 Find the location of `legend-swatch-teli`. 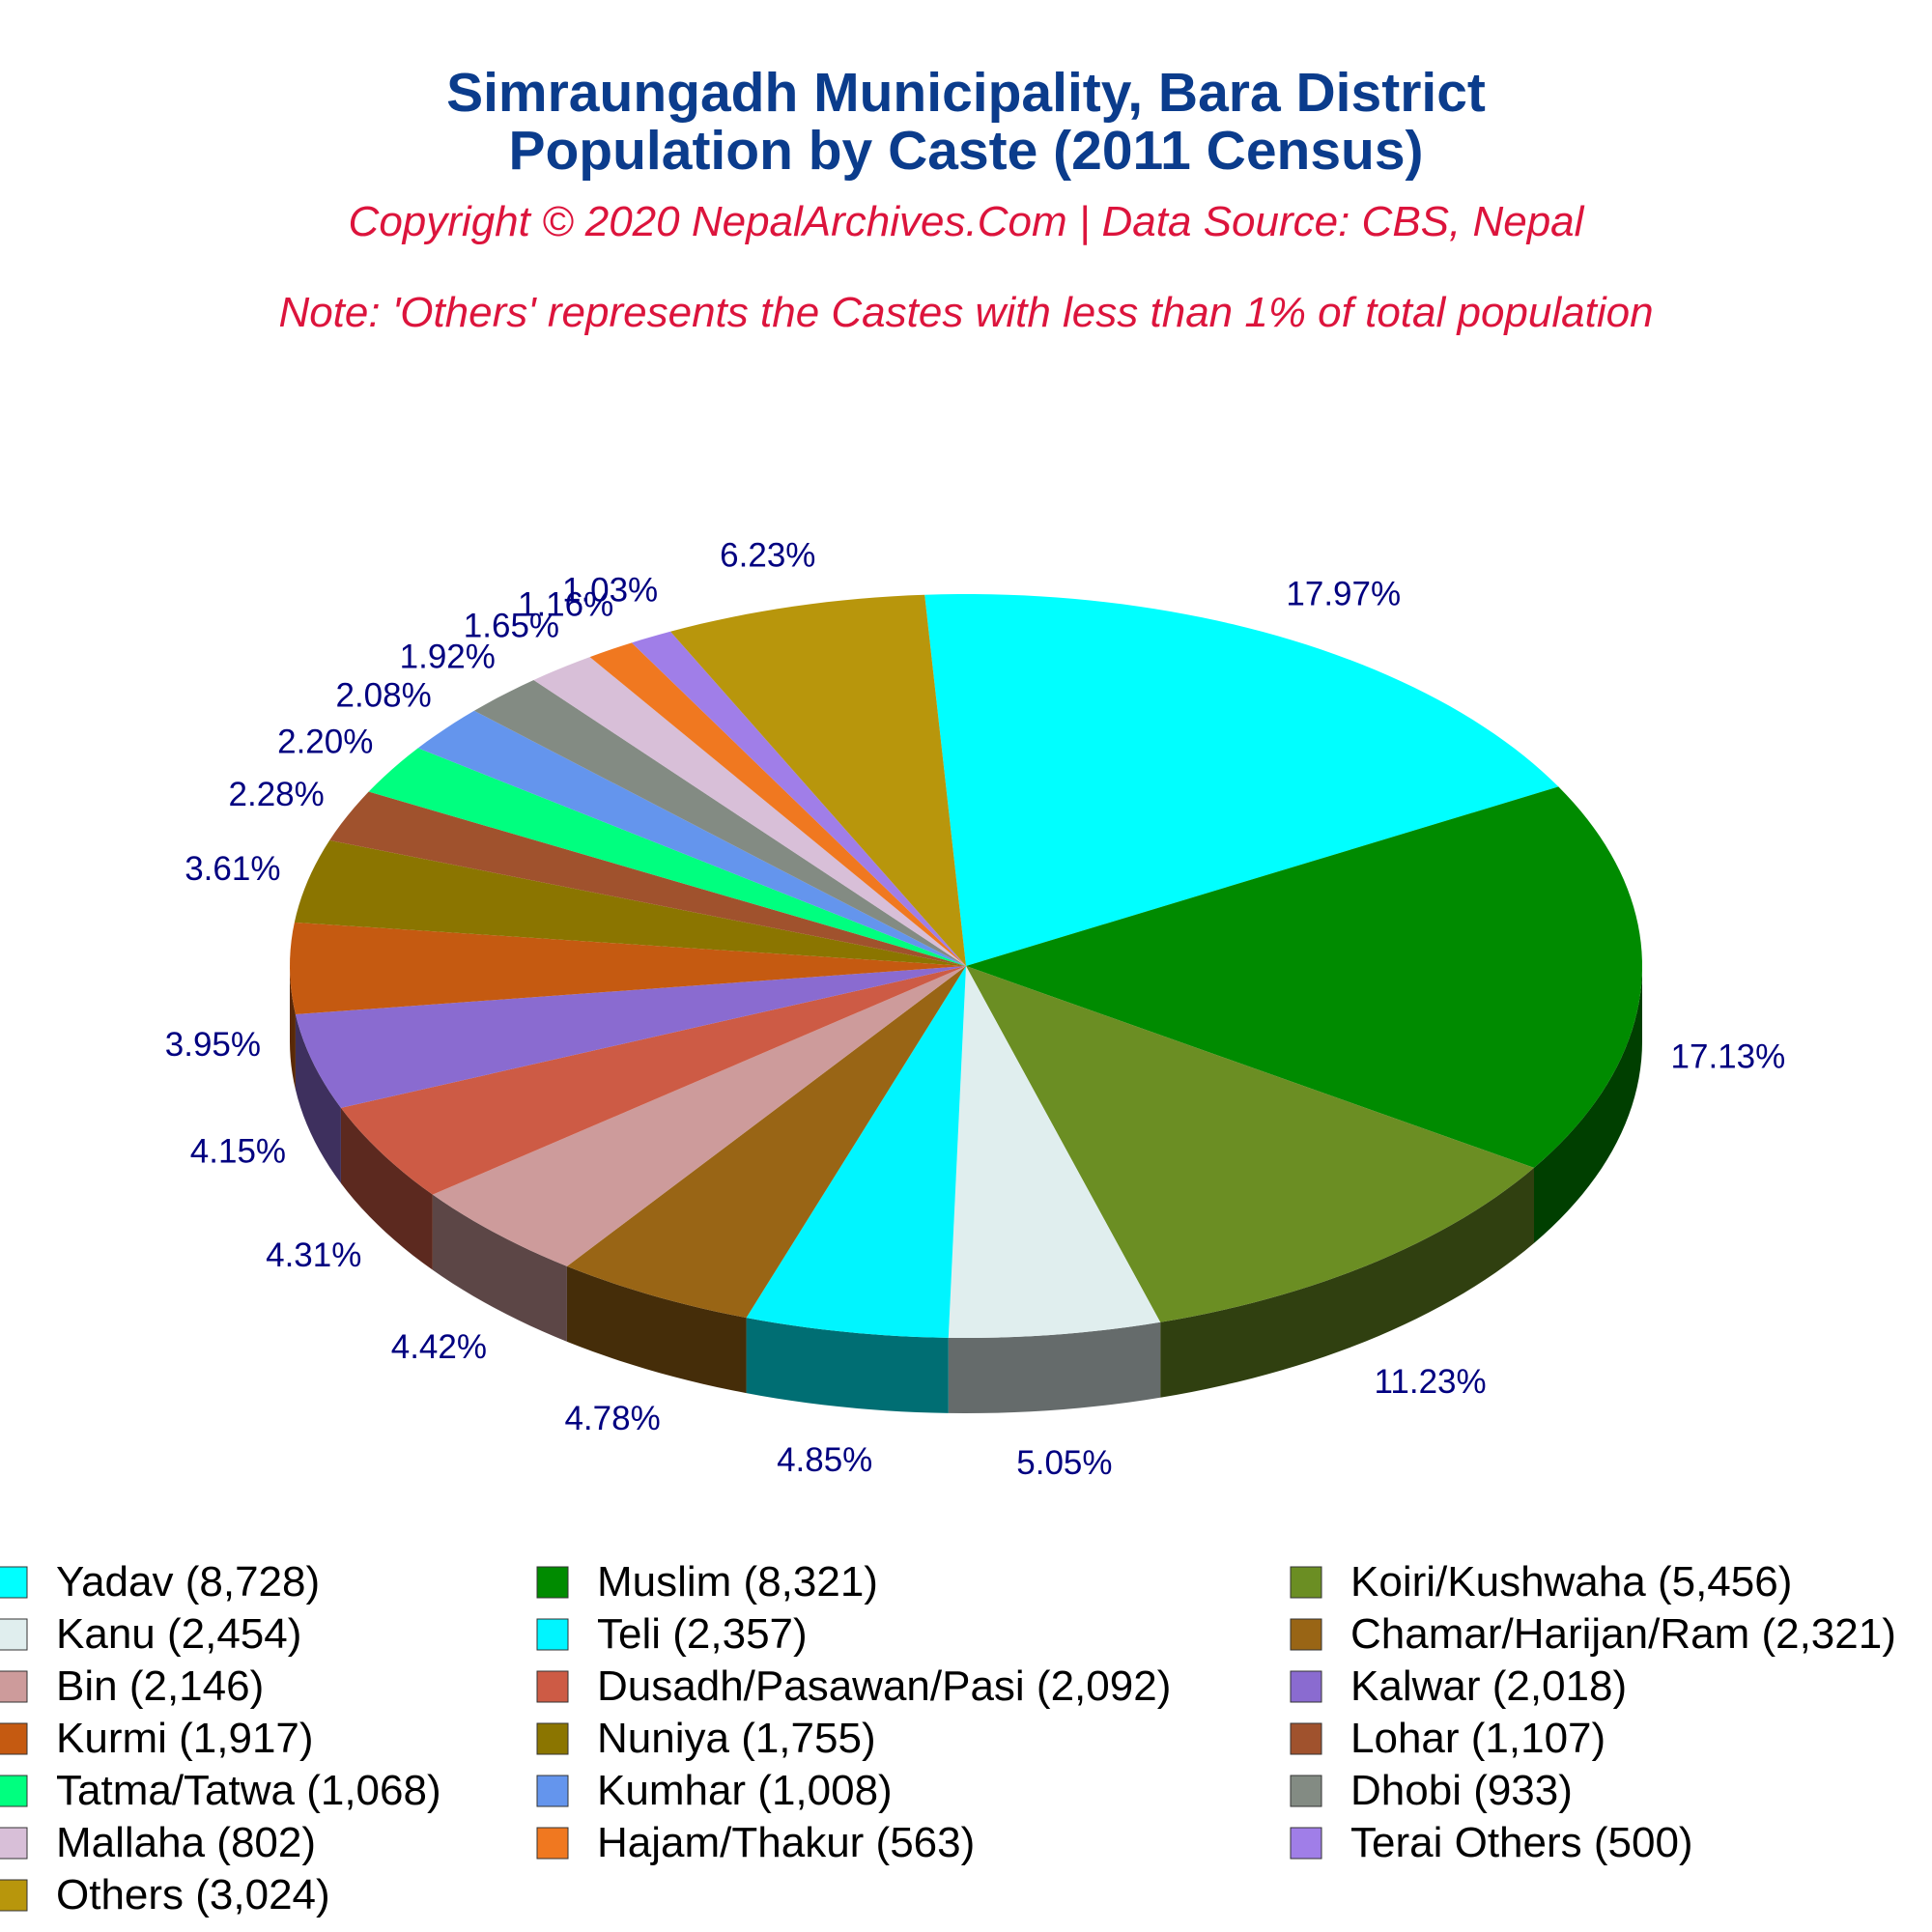

legend-swatch-teli is located at coordinates (552, 1634).